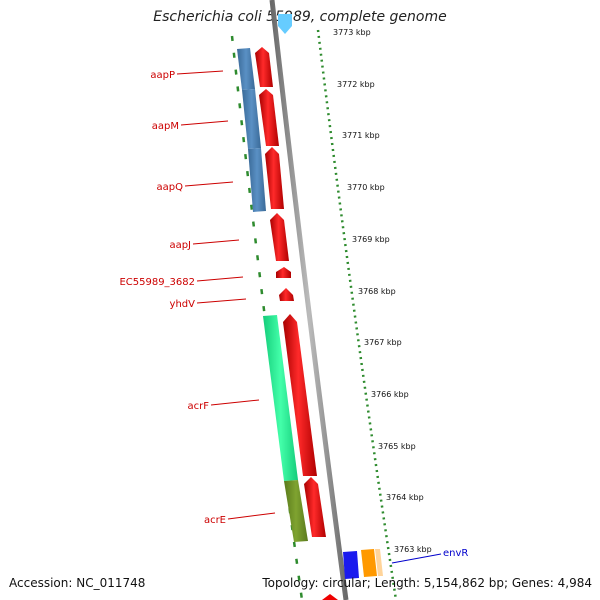  I want to click on gene-label-aapJ: aapJ, so click(180, 245).